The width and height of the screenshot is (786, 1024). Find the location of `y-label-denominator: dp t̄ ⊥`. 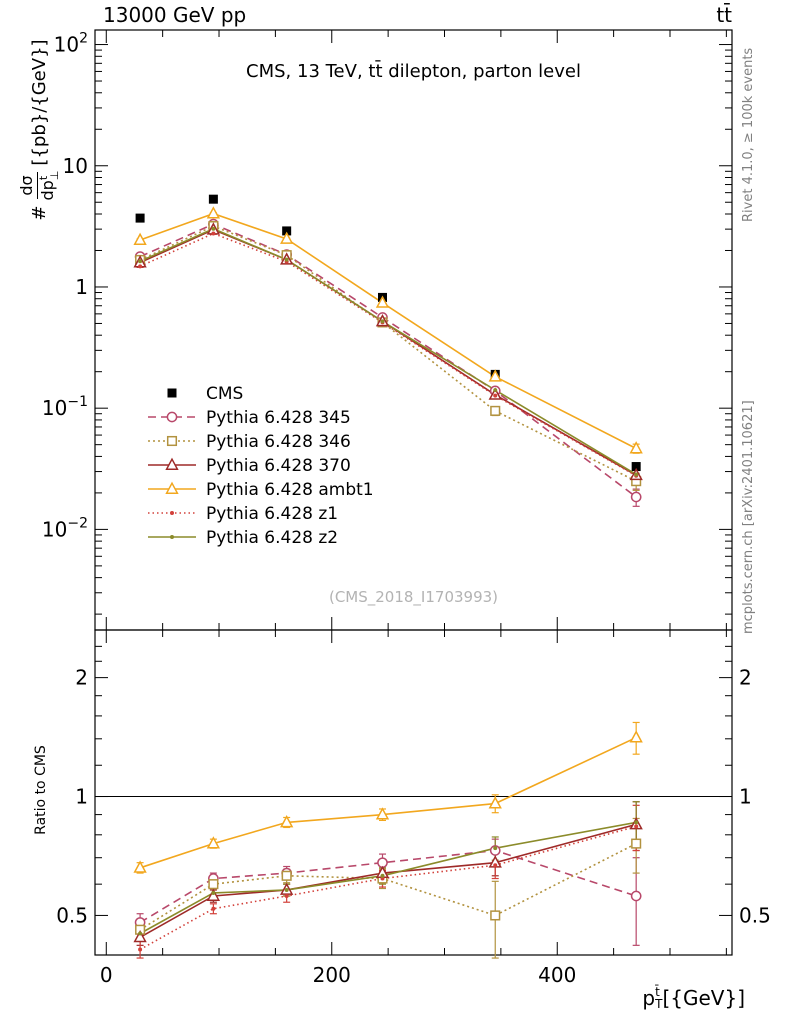

y-label-denominator: dp t̄ ⊥ is located at coordinates (49, 185).